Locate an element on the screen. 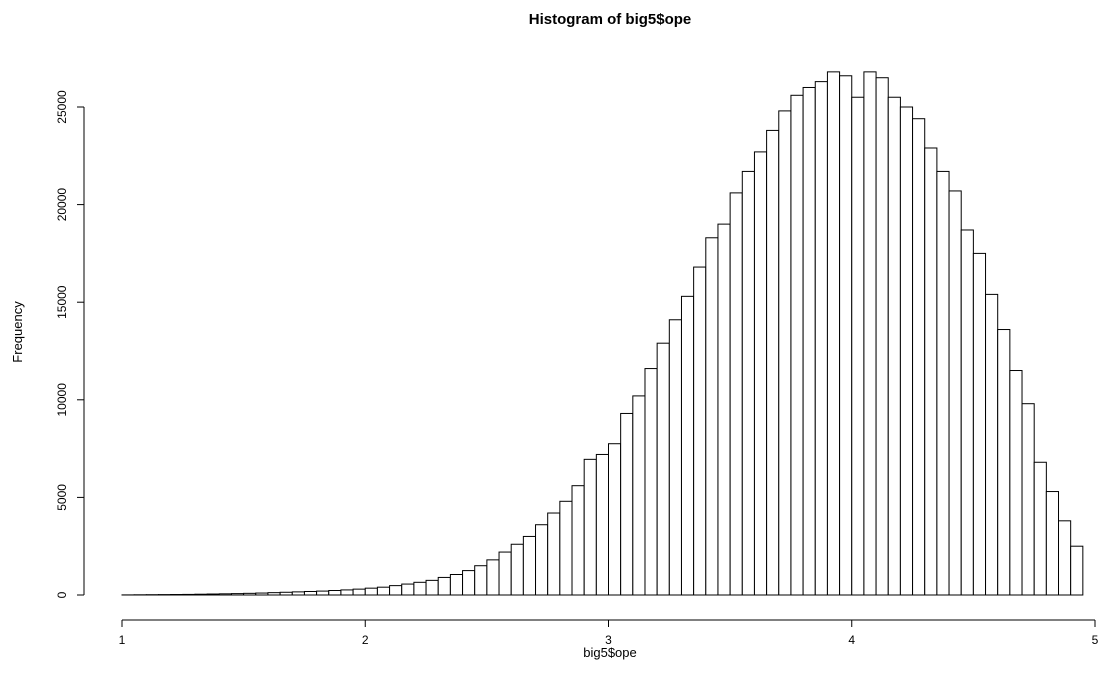 This screenshot has height=685, width=1098. x-tick-label: 5 is located at coordinates (1095, 640).